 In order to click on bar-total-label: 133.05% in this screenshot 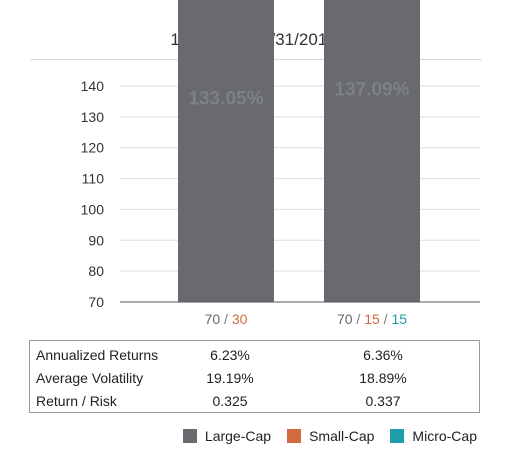, I will do `click(225, 99)`.